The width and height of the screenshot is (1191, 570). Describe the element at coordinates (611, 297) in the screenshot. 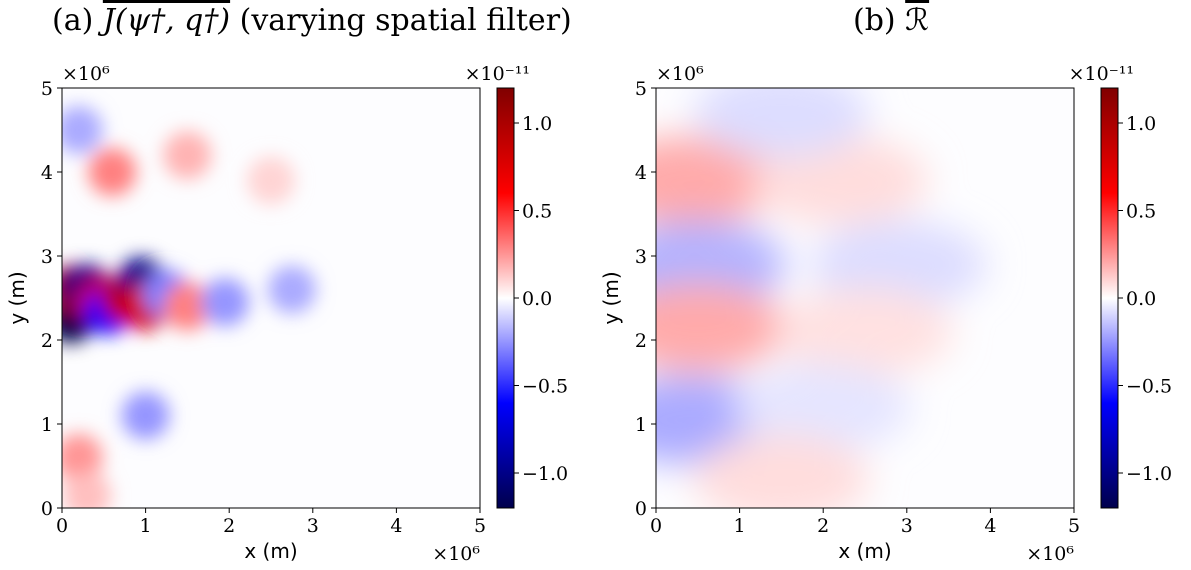

I see `y-axis-label-b: y (m)` at that location.